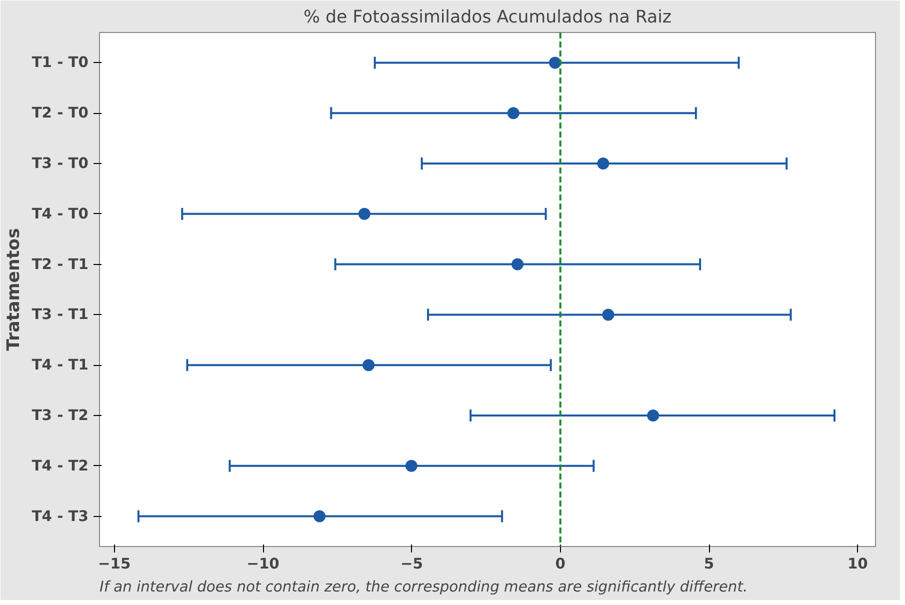 Image resolution: width=905 pixels, height=605 pixels. What do you see at coordinates (560, 564) in the screenshot?
I see `x-tick-label: 0` at bounding box center [560, 564].